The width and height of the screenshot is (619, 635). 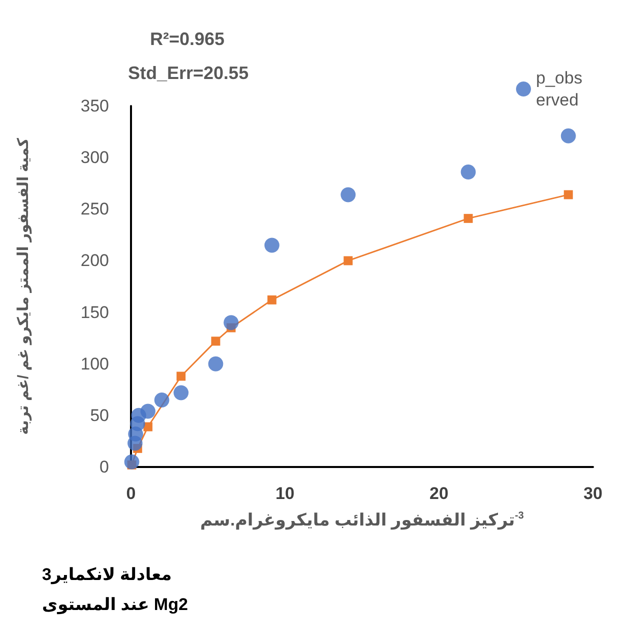 I want to click on x-tick-label: 30, so click(x=593, y=493).